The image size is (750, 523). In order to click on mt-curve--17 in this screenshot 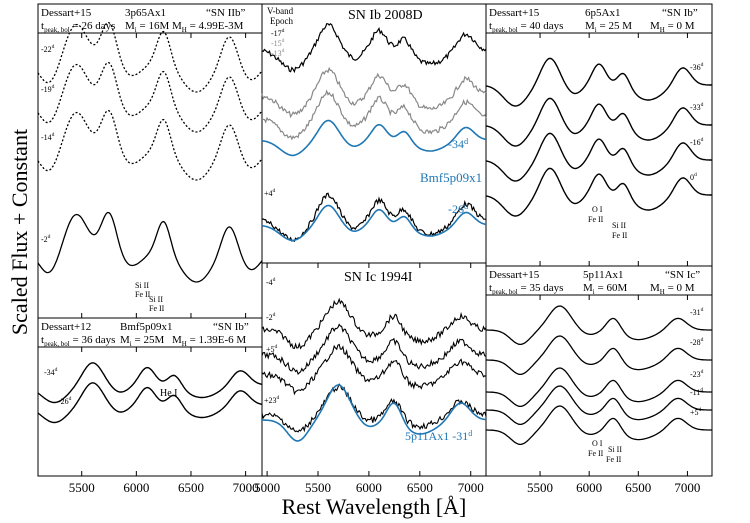, I will do `click(374, 48)`.